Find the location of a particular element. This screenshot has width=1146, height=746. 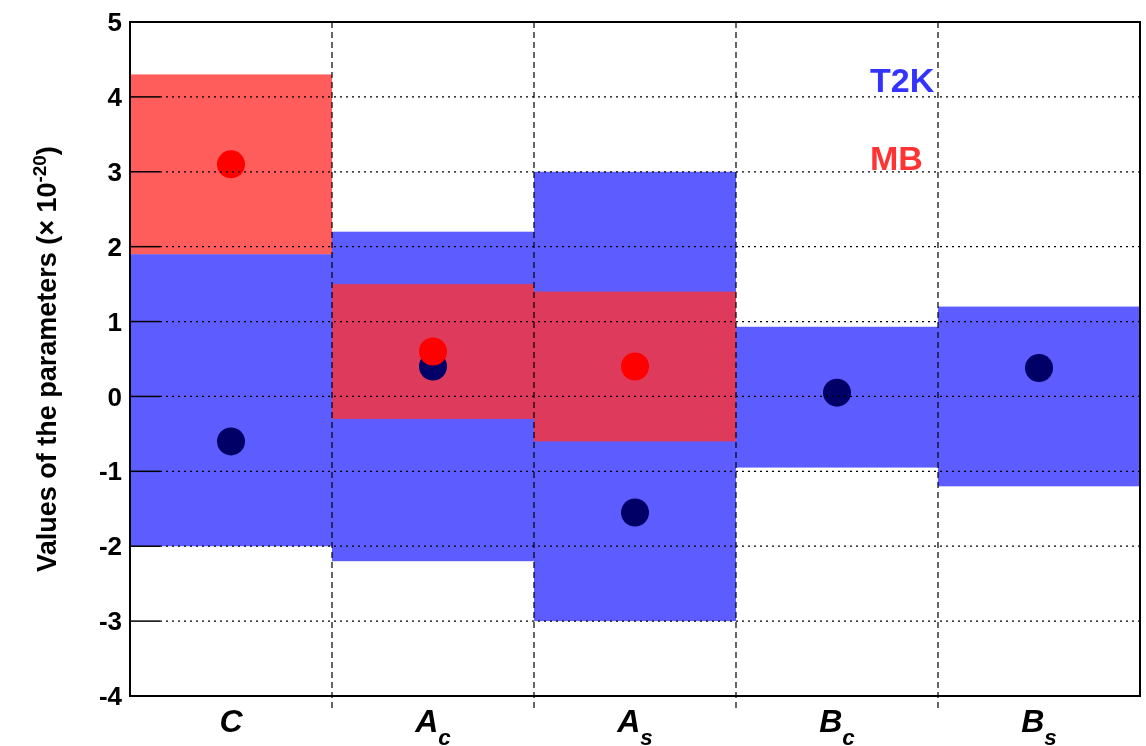

y-tick-label: -4 is located at coordinates (110, 696).